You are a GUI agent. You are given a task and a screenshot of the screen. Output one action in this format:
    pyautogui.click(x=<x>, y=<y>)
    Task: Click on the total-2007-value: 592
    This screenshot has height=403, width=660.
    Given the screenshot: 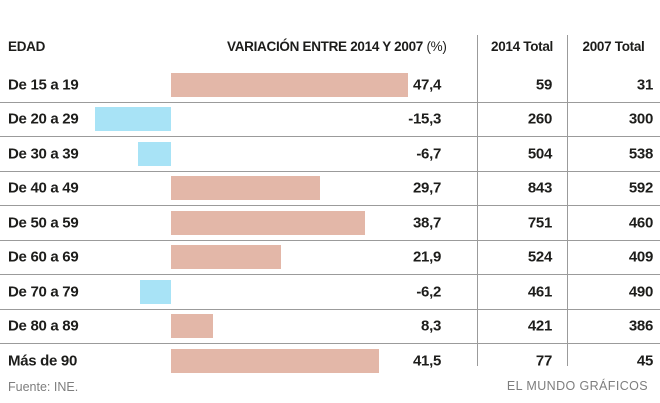 What is the action you would take?
    pyautogui.click(x=640, y=188)
    